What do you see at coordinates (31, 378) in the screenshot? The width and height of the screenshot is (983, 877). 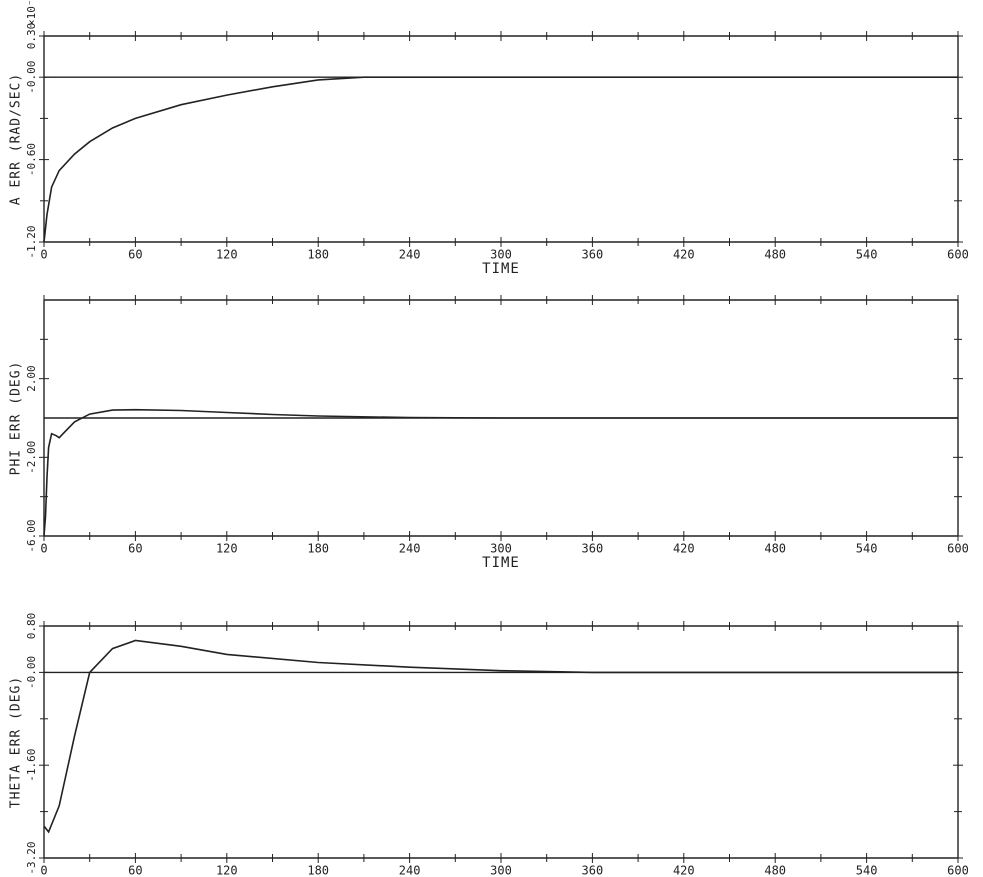 I see `y-tick-label: 2.00` at bounding box center [31, 378].